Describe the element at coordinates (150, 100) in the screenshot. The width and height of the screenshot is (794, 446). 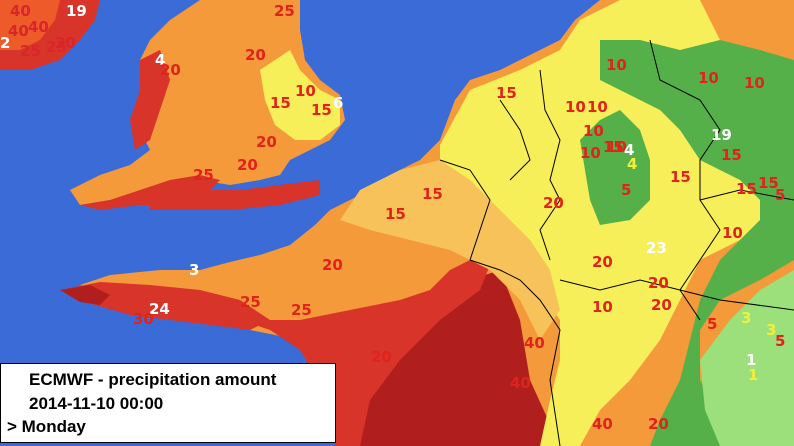
I see `zone-red-wales-west` at that location.